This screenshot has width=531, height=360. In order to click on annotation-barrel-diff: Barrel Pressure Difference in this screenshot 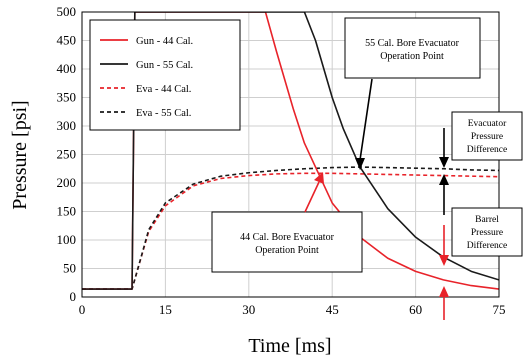, I will do `click(481, 263)`.